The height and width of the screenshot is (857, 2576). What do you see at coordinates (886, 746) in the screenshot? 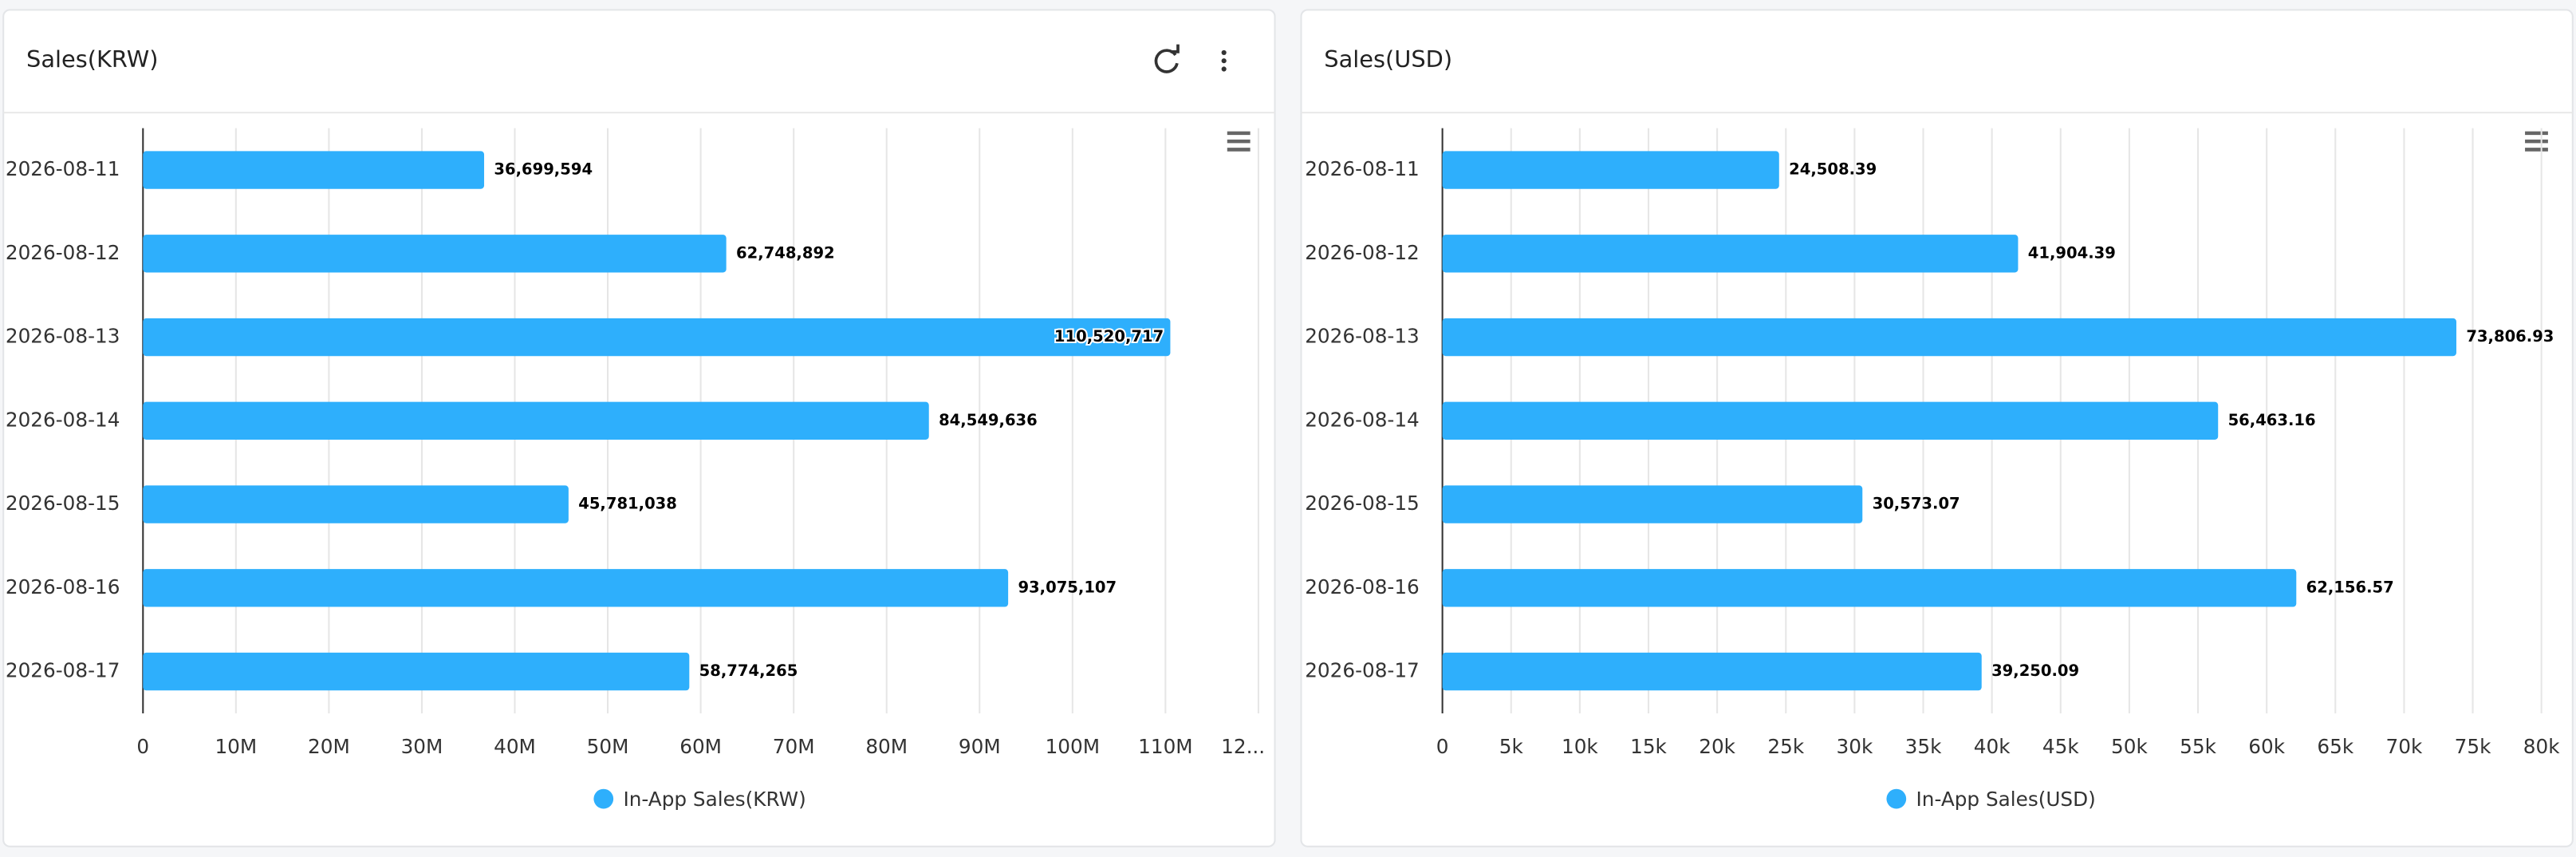
I see `x-tick-label: 80M` at bounding box center [886, 746].